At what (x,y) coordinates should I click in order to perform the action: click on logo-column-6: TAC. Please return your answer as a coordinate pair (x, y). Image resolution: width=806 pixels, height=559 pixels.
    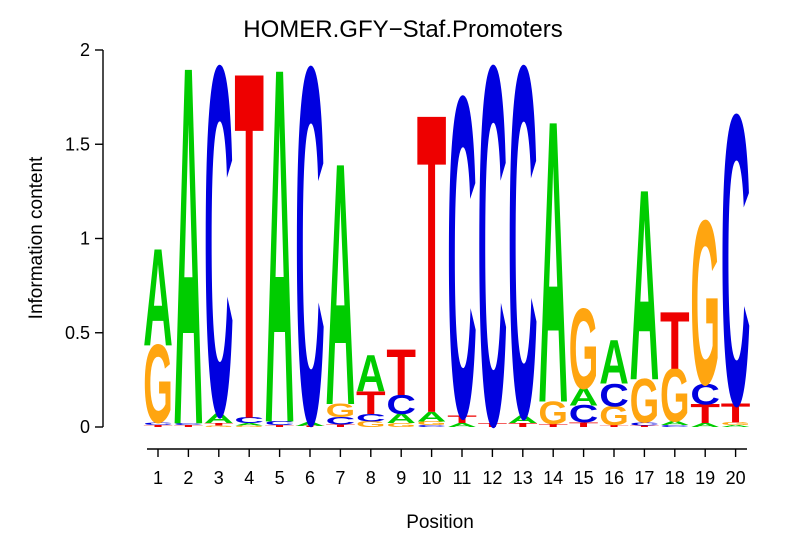
    Looking at the image, I should click on (310, 266).